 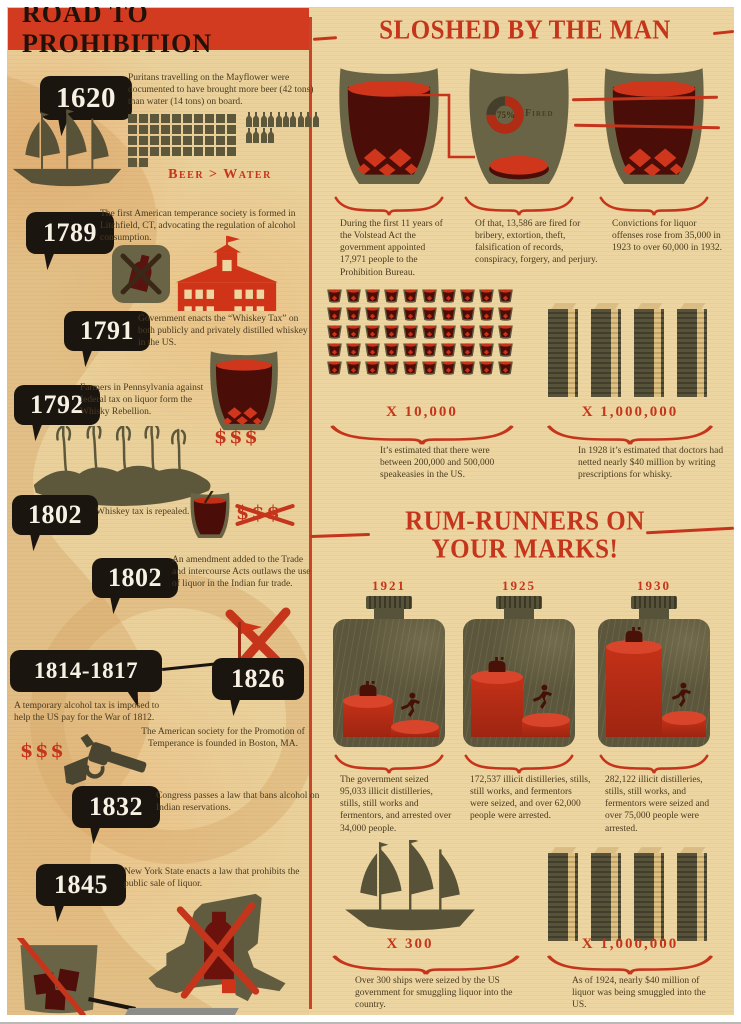 I want to click on stack-body, so click(x=606, y=353).